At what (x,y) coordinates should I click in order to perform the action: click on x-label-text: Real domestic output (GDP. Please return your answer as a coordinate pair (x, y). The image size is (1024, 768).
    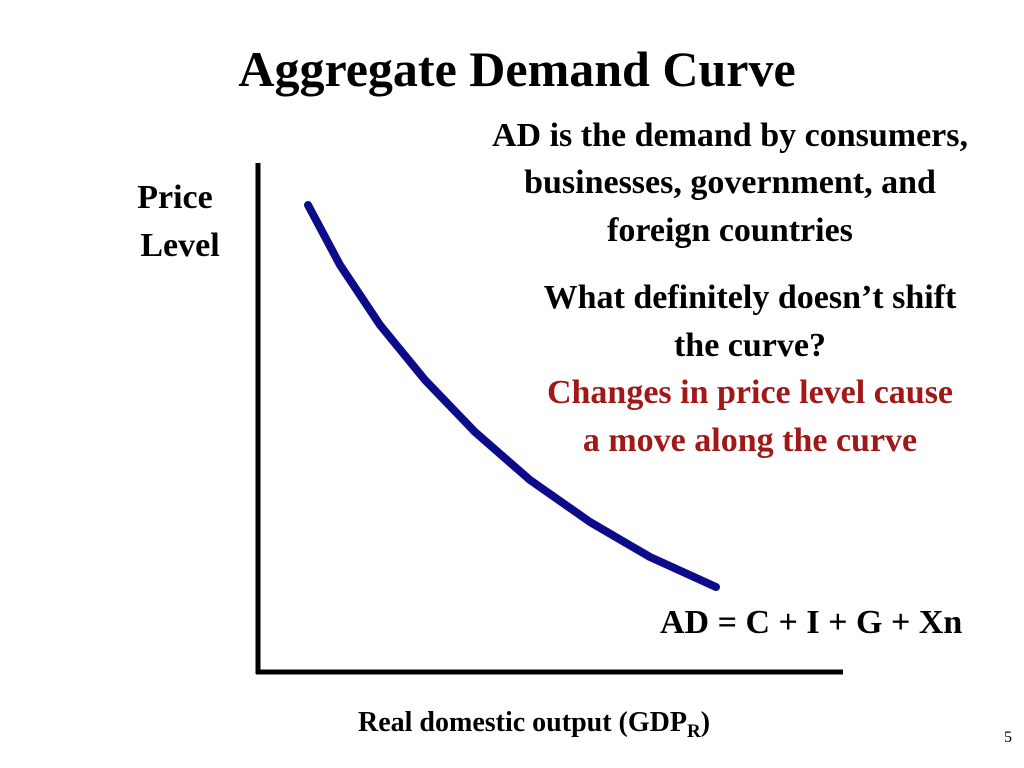
    Looking at the image, I should click on (522, 722).